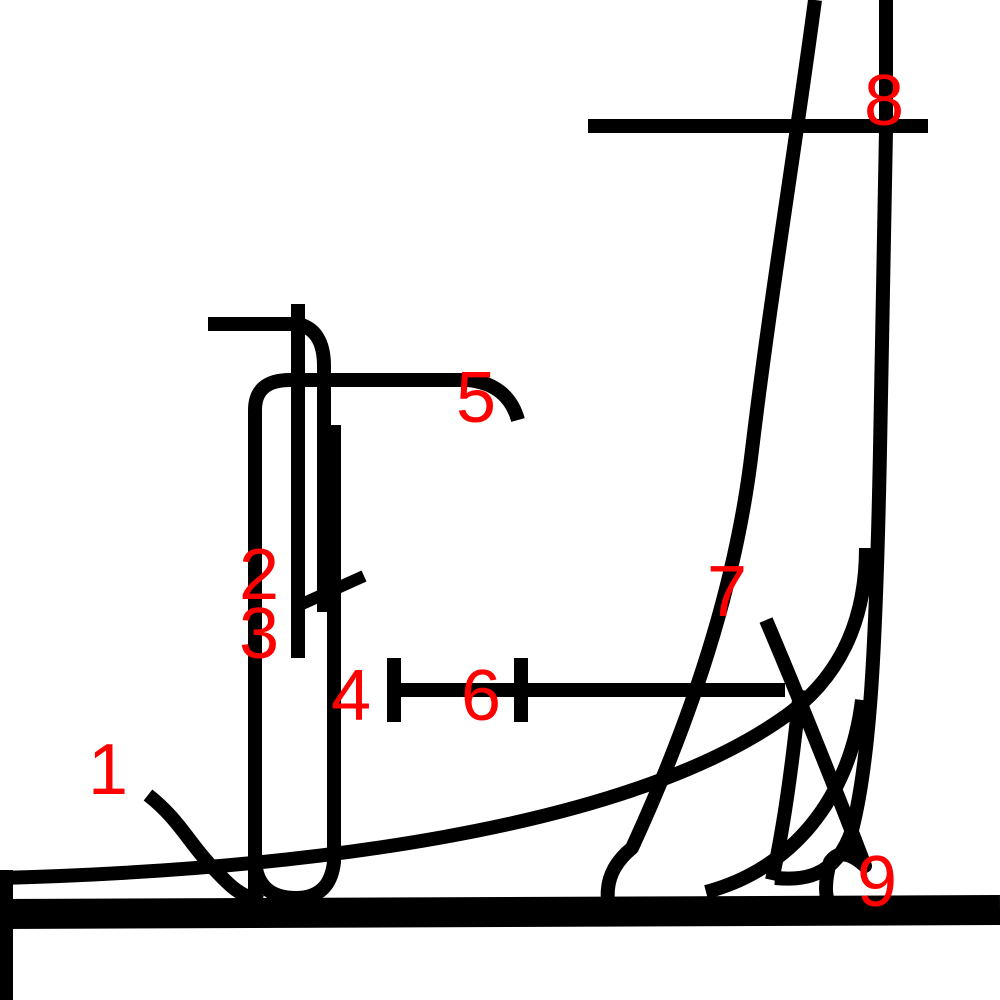 The width and height of the screenshot is (1000, 1000). What do you see at coordinates (877, 882) in the screenshot?
I see `label-9: 9` at bounding box center [877, 882].